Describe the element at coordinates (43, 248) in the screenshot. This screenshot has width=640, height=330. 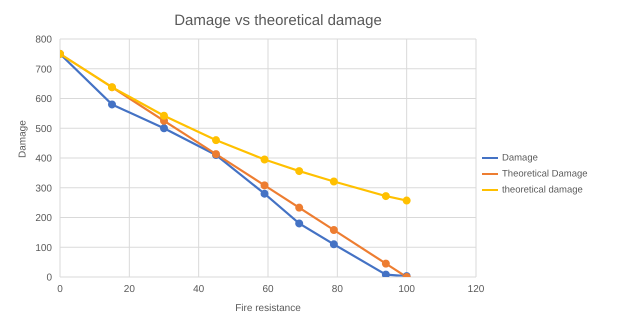
I see `y-tick-label: 100` at that location.